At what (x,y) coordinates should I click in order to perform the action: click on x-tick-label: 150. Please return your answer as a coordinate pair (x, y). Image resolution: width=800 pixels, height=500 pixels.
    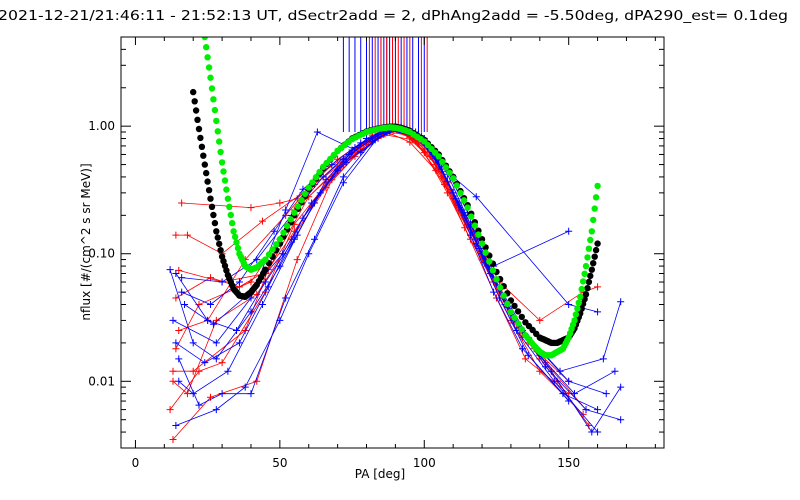
    Looking at the image, I should click on (568, 463).